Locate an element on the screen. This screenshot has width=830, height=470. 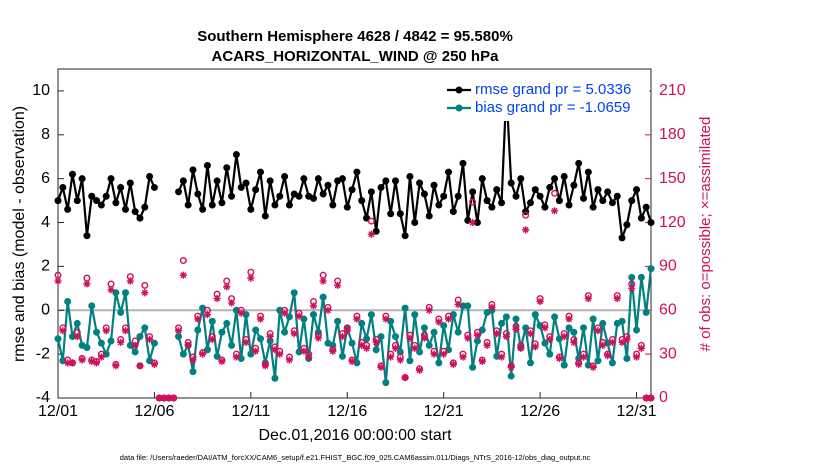
x-tick-label: 12/31 is located at coordinates (637, 411).